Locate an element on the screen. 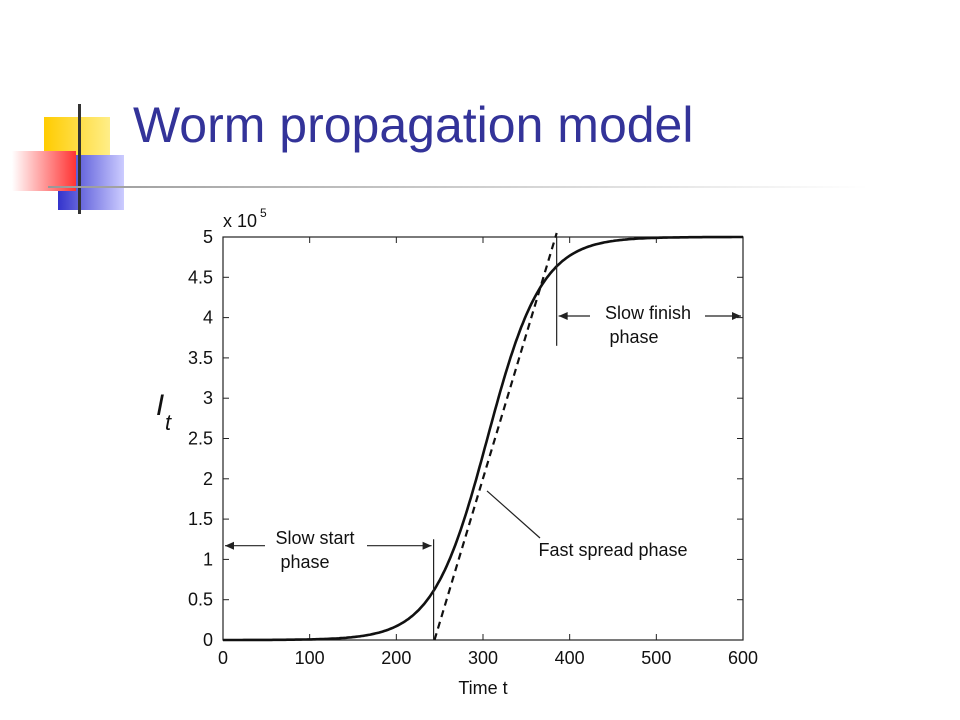  y-tick-label: 3.5 is located at coordinates (200, 358).